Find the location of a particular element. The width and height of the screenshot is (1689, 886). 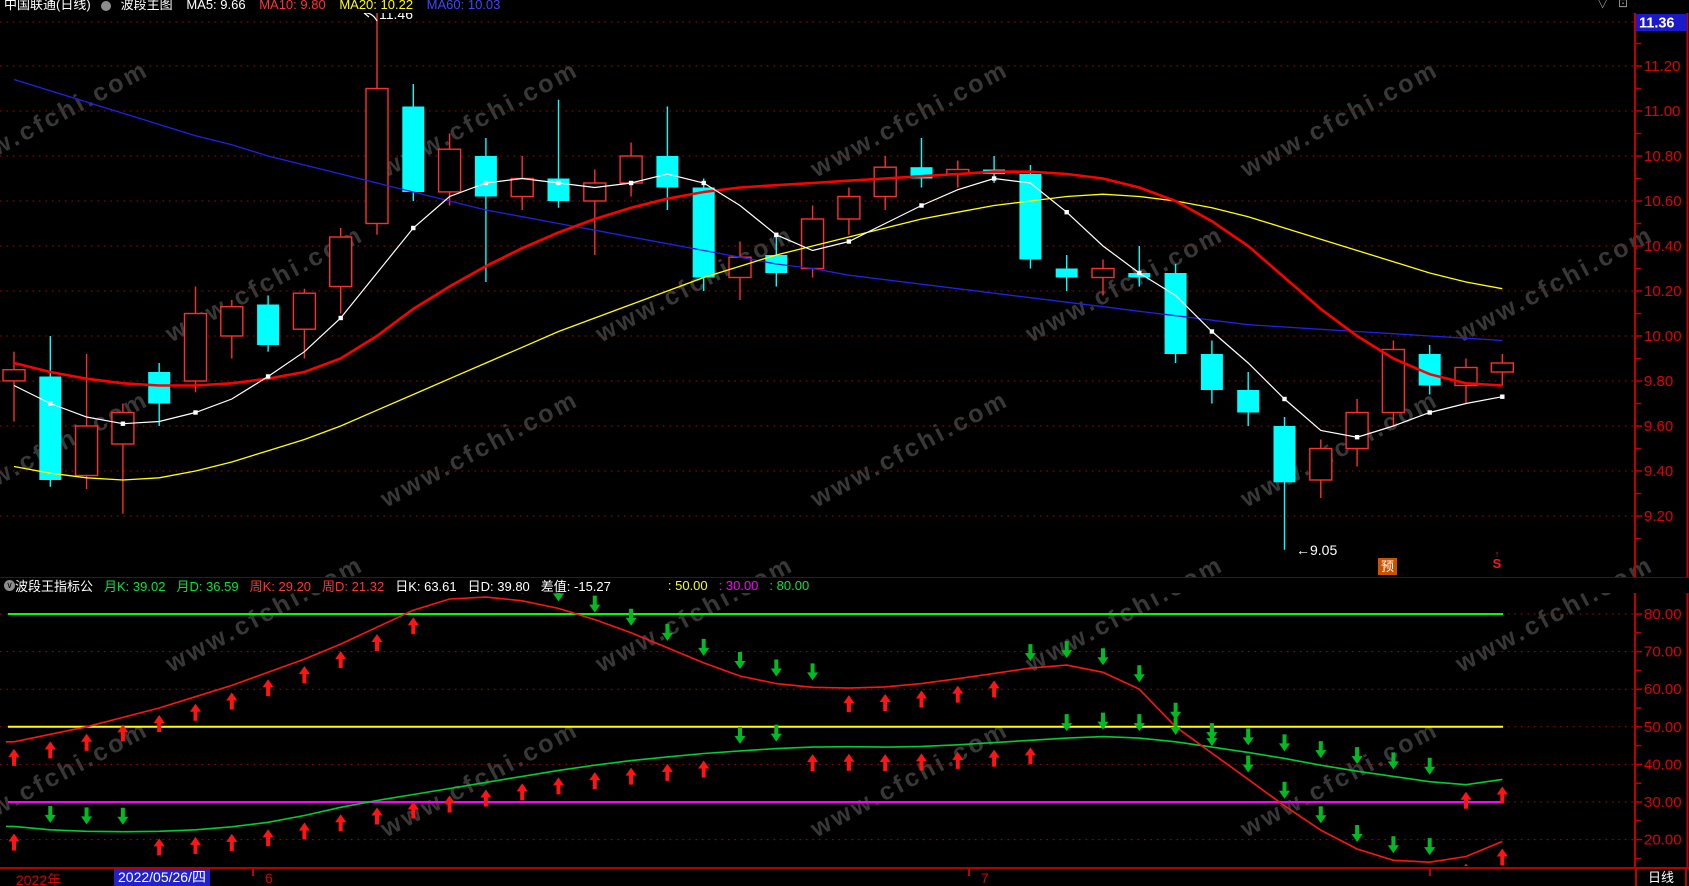

level-30-value: : 30.00 is located at coordinates (738, 585).